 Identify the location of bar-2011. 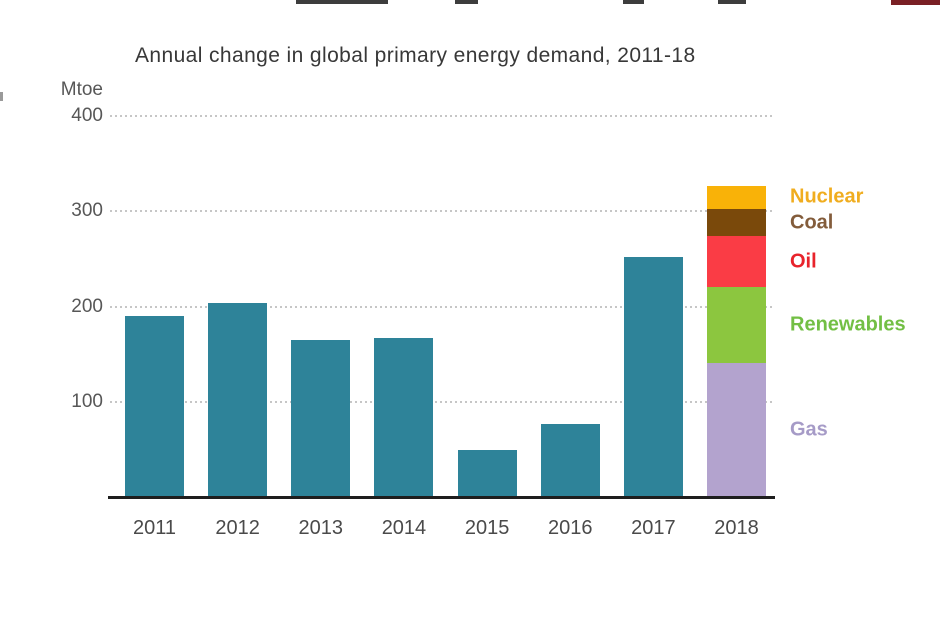
(154, 406).